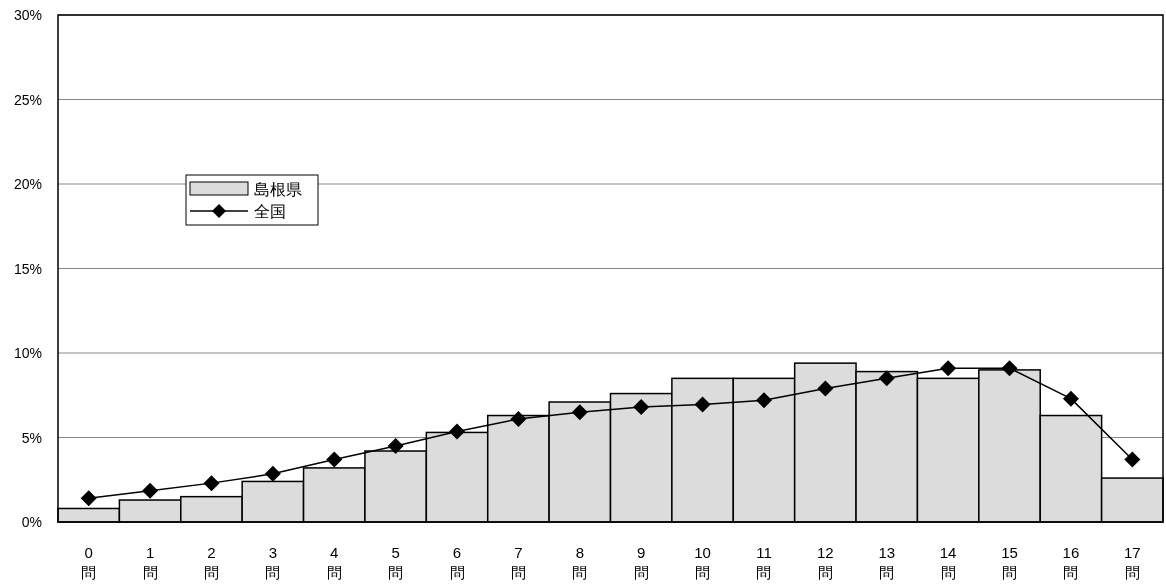 The image size is (1166, 586). I want to click on x-tick-label: 1 問, so click(150, 562).